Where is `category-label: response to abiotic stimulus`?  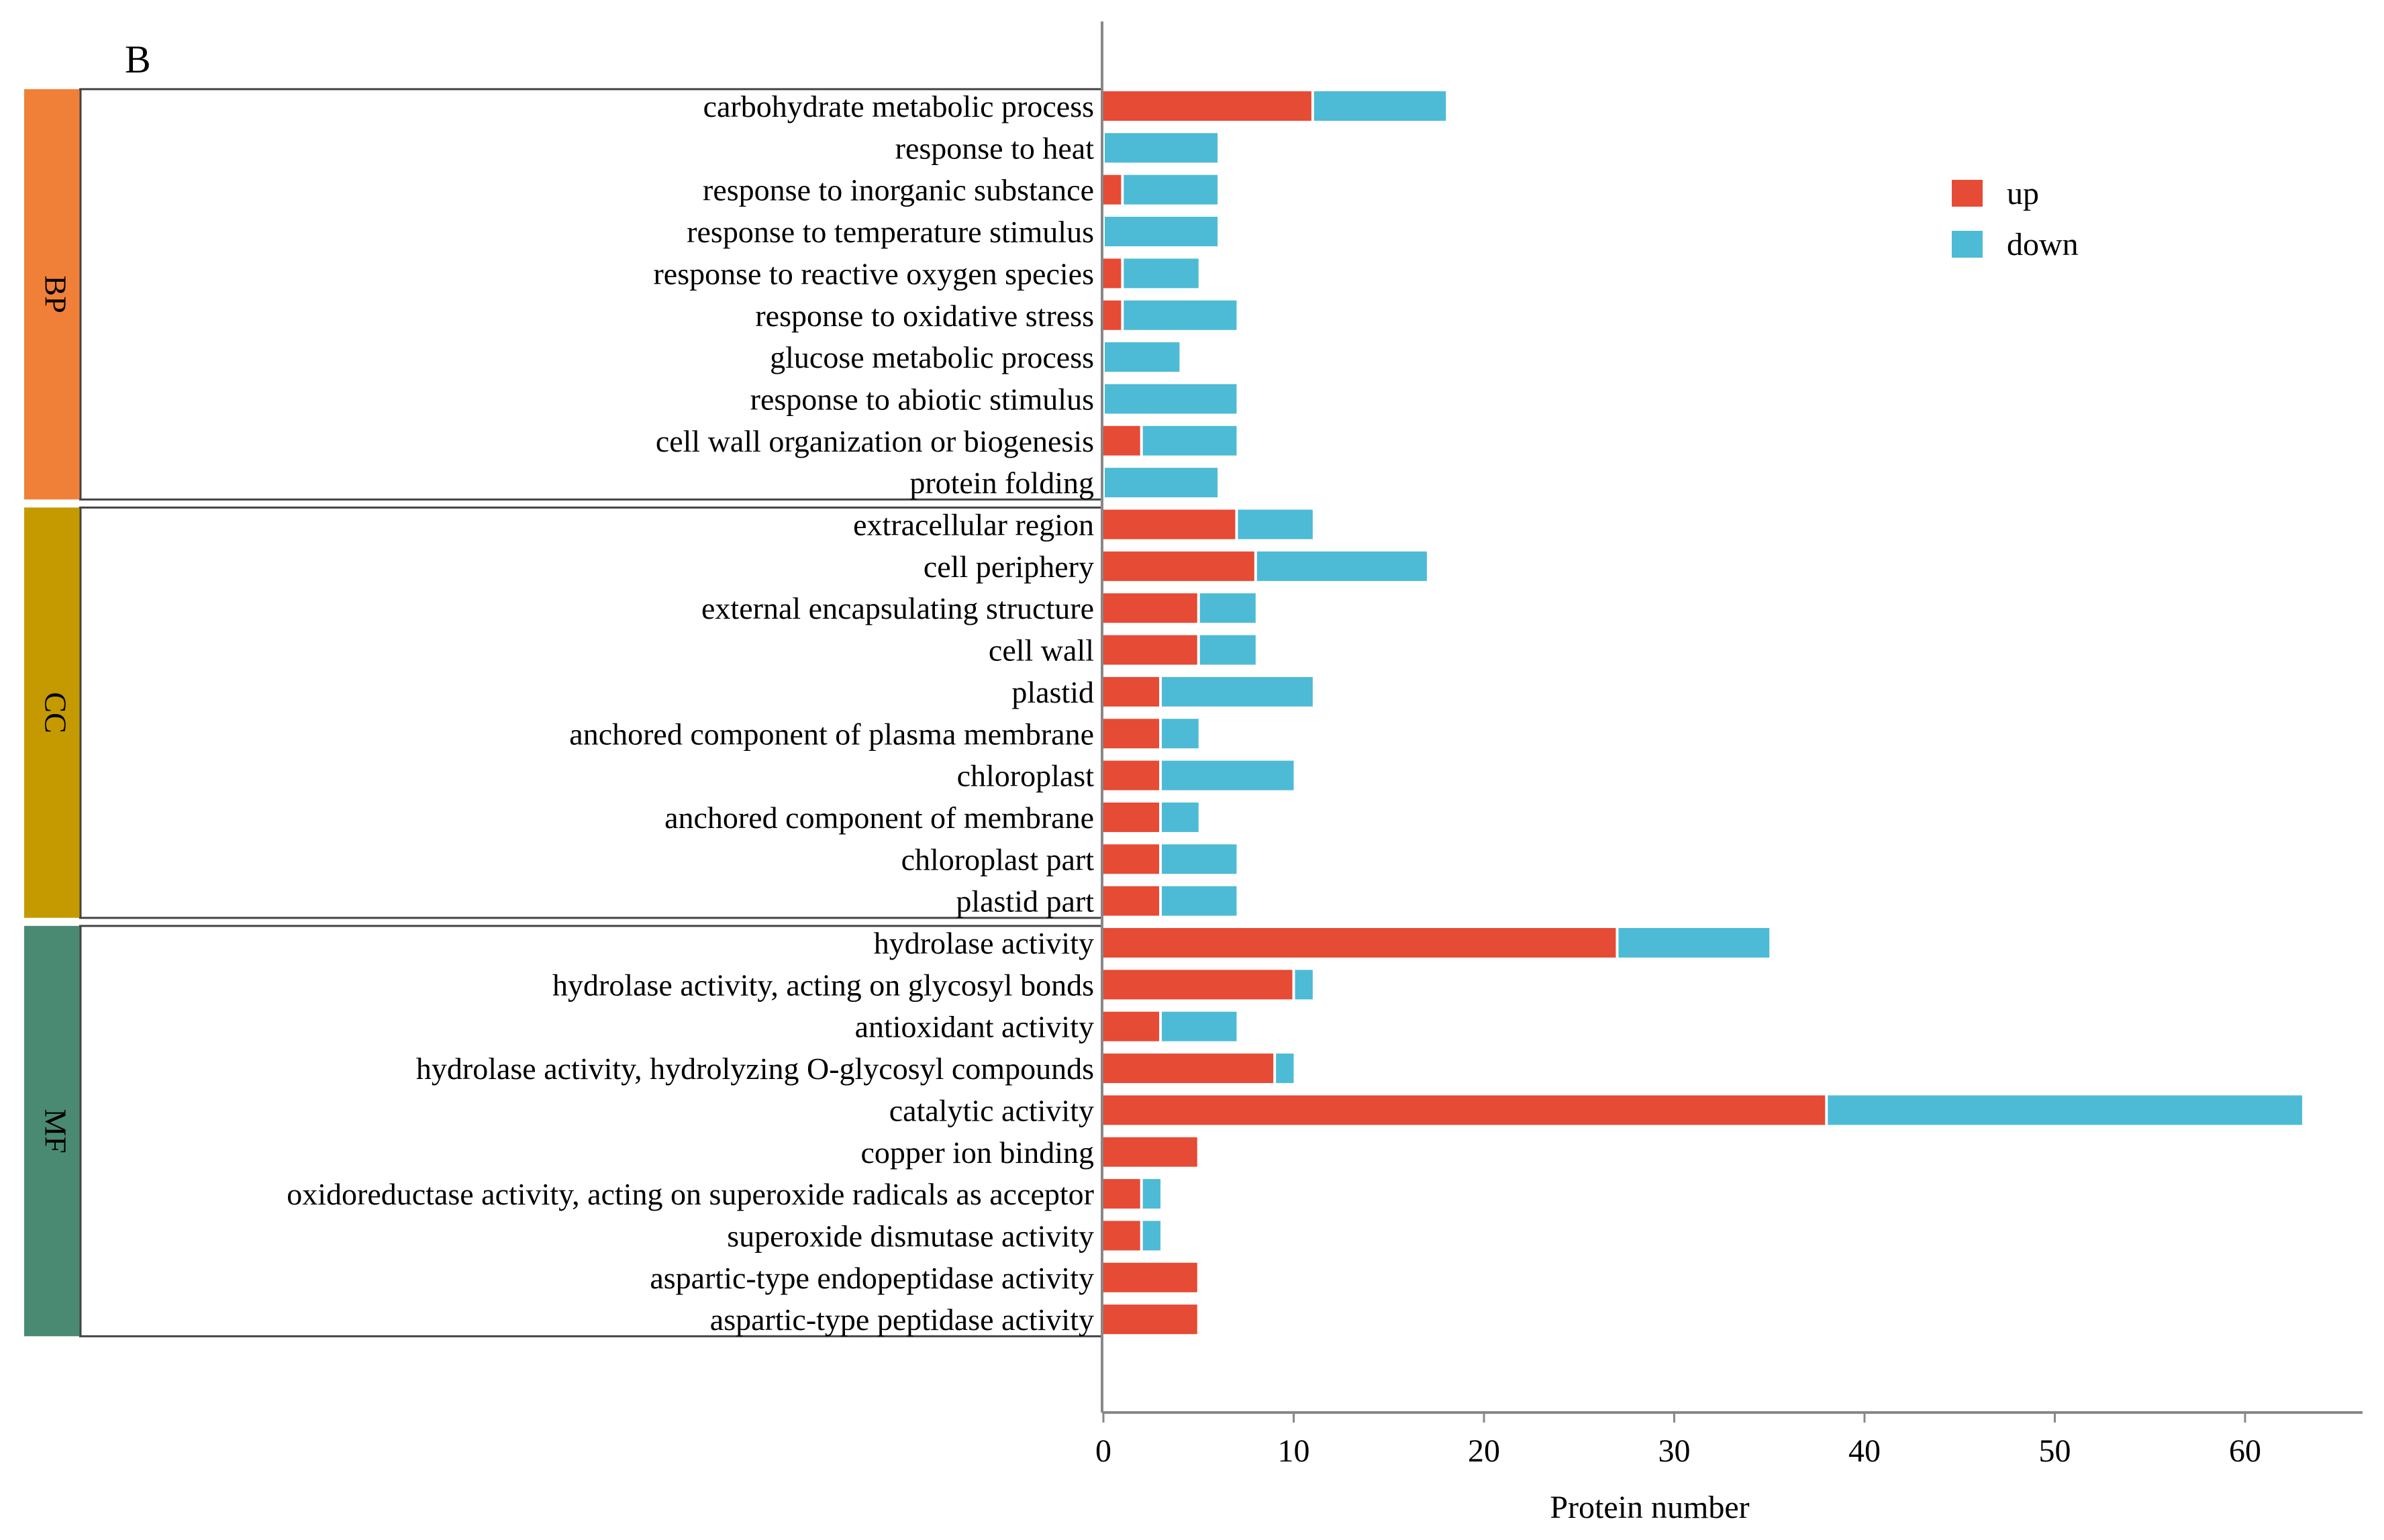 category-label: response to abiotic stimulus is located at coordinates (922, 399).